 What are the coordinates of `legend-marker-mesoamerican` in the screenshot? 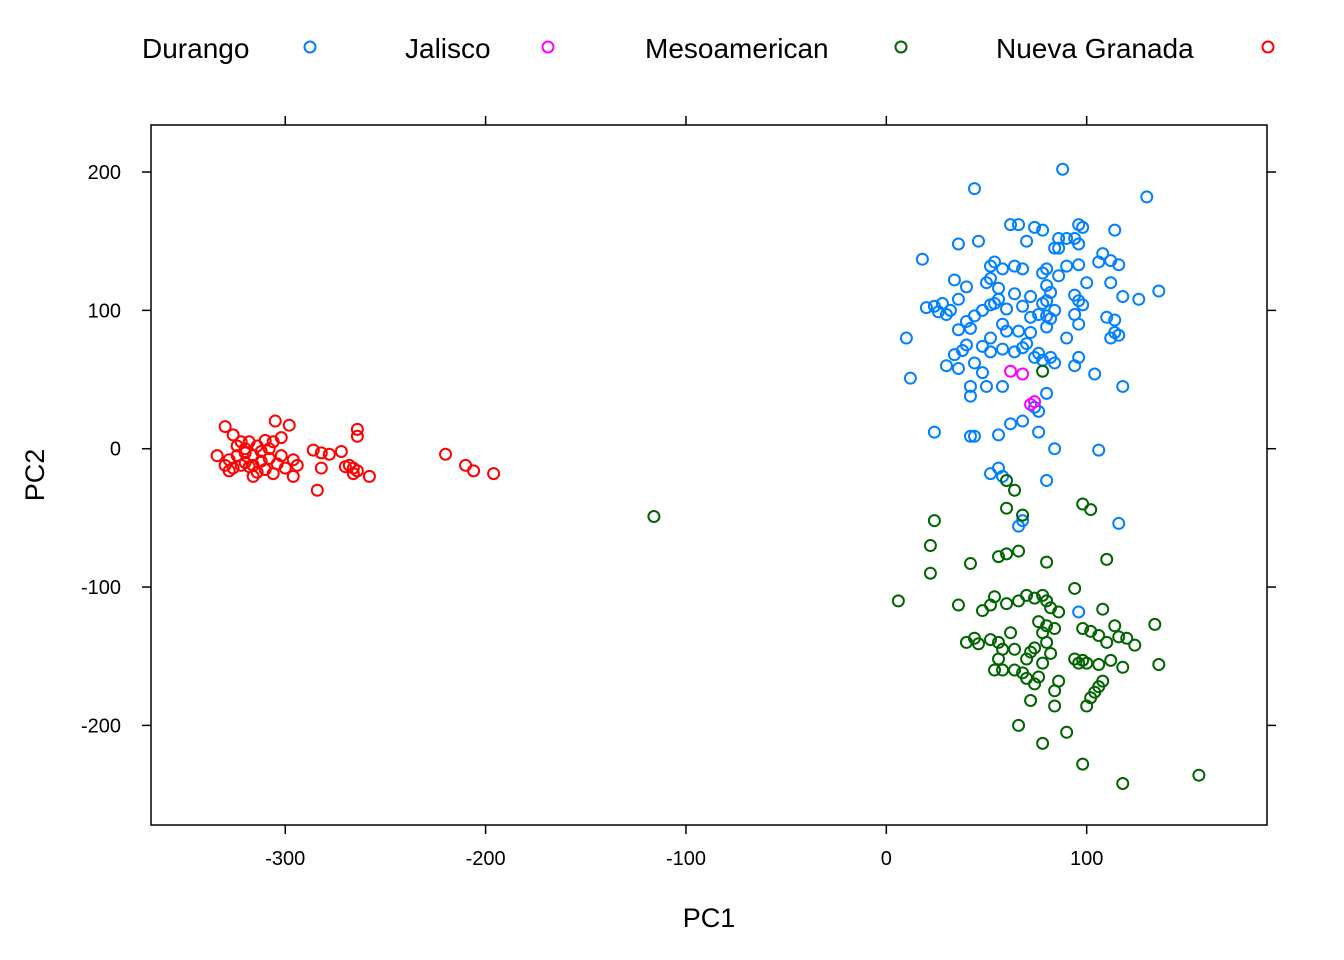 It's located at (901, 47).